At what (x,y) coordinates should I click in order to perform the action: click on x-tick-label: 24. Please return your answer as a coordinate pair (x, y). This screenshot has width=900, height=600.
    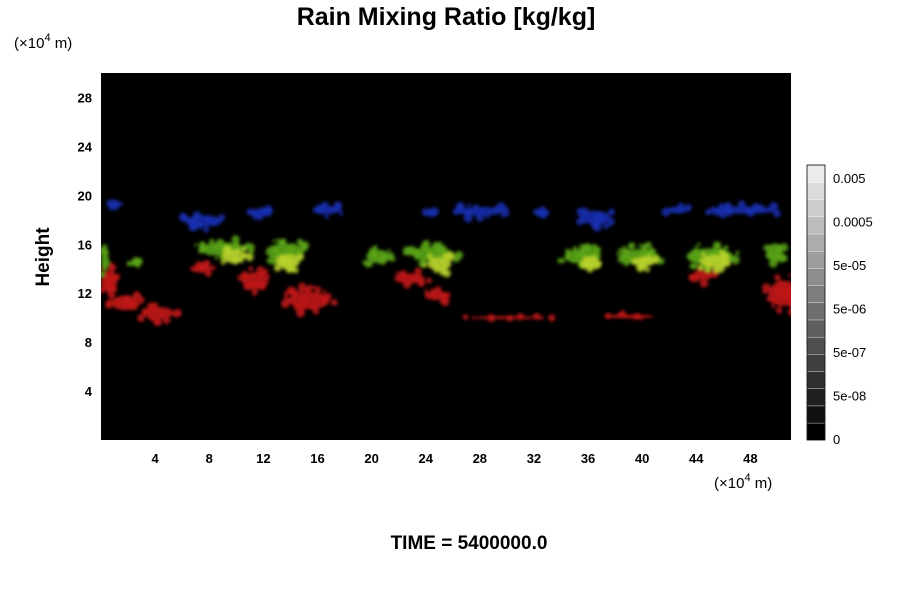
    Looking at the image, I should click on (425, 458).